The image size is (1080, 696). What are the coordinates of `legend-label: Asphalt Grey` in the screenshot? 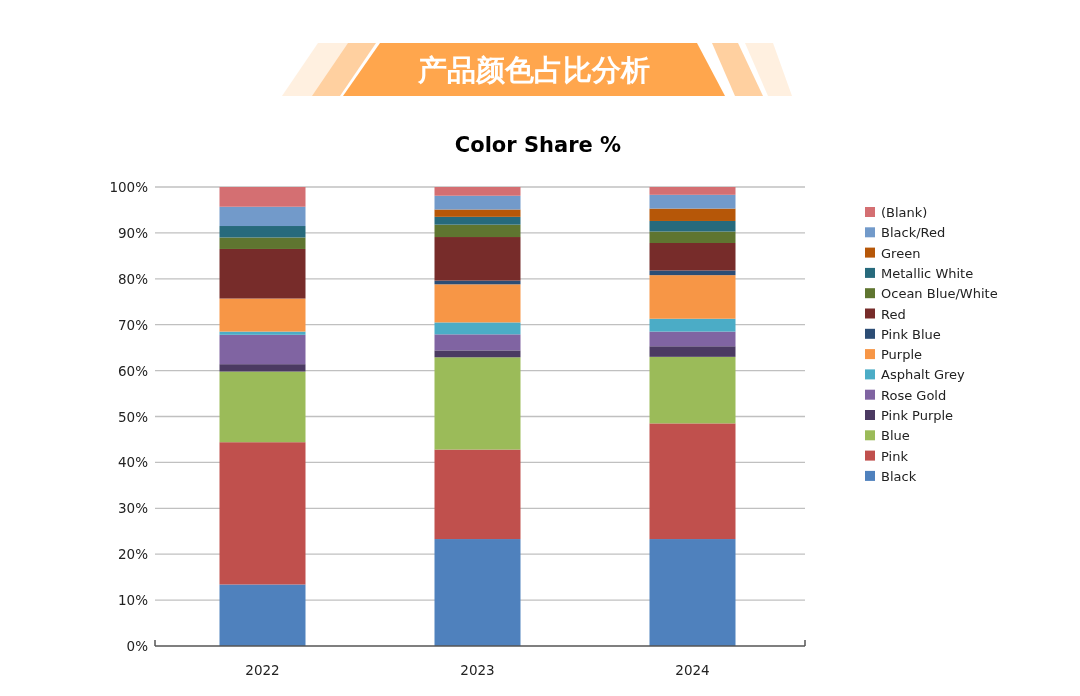 It's located at (923, 375).